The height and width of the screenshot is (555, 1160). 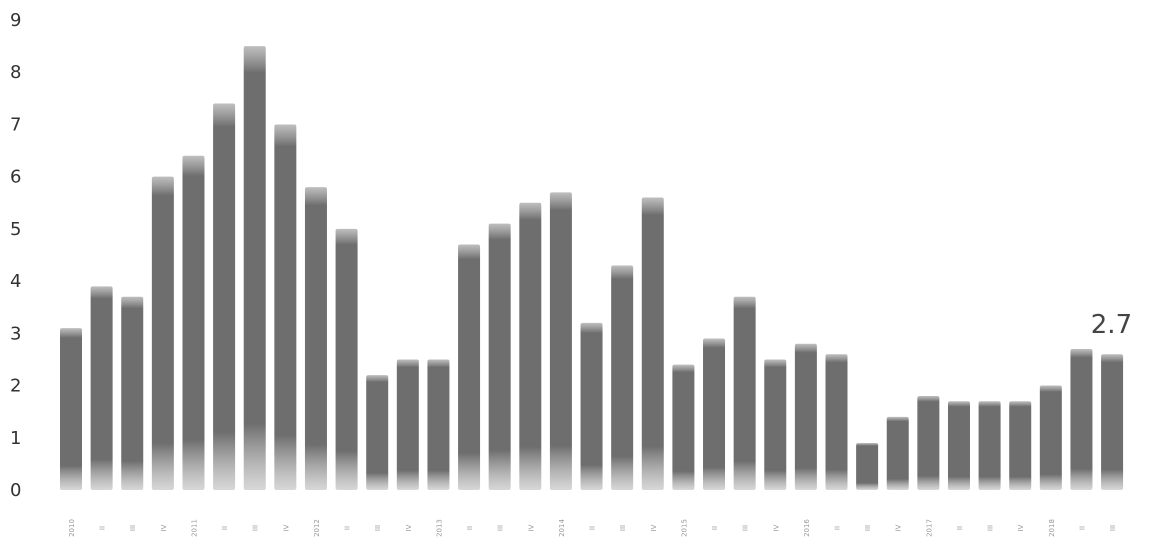 I want to click on y-tick-label: 1, so click(x=15, y=438).